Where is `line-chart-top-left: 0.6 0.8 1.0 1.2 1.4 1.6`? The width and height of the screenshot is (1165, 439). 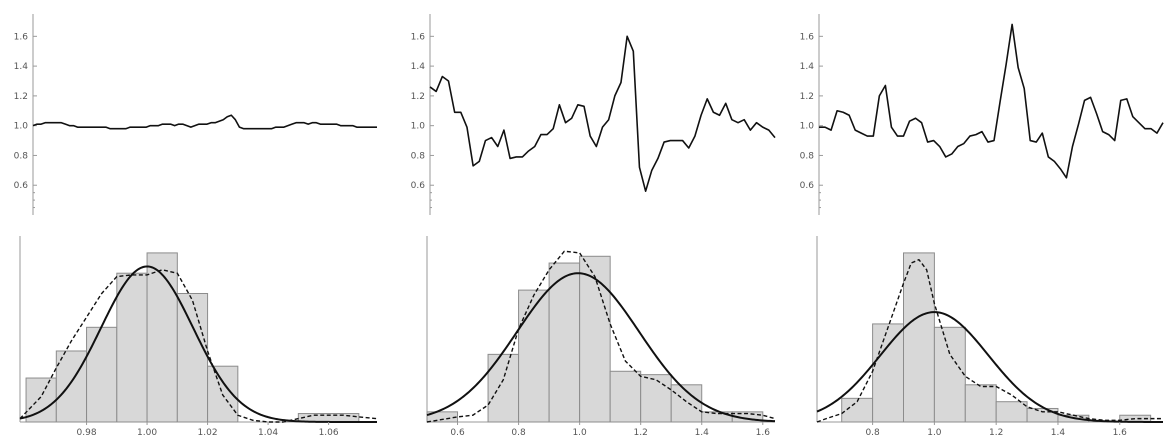 line-chart-top-left: 0.6 0.8 1.0 1.2 1.4 1.6 is located at coordinates (195, 114).